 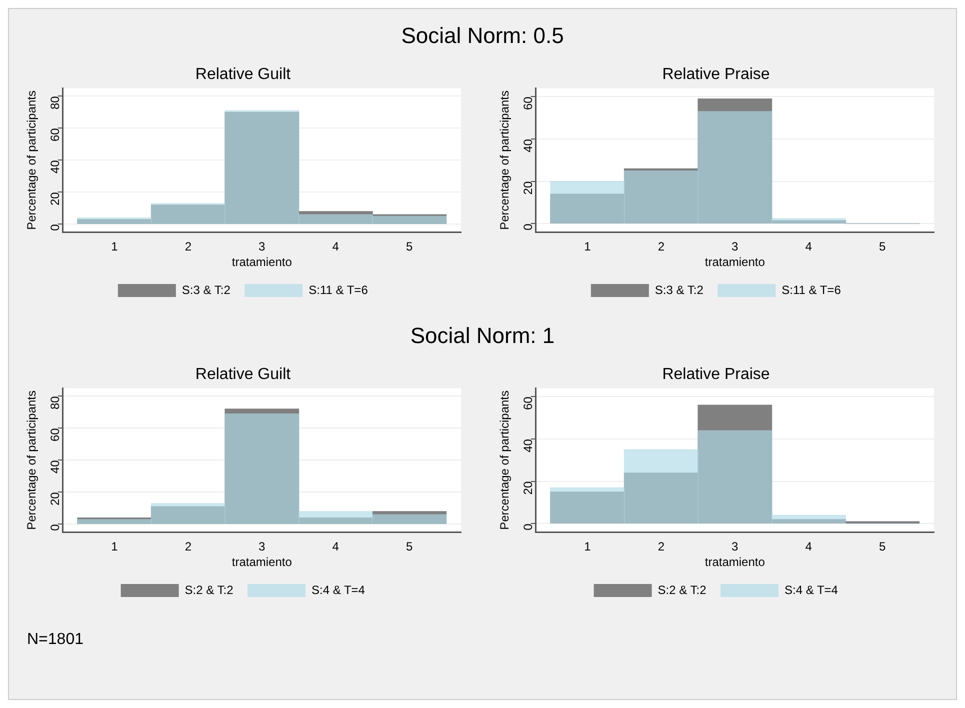 I want to click on text: N=1801, so click(x=55, y=639).